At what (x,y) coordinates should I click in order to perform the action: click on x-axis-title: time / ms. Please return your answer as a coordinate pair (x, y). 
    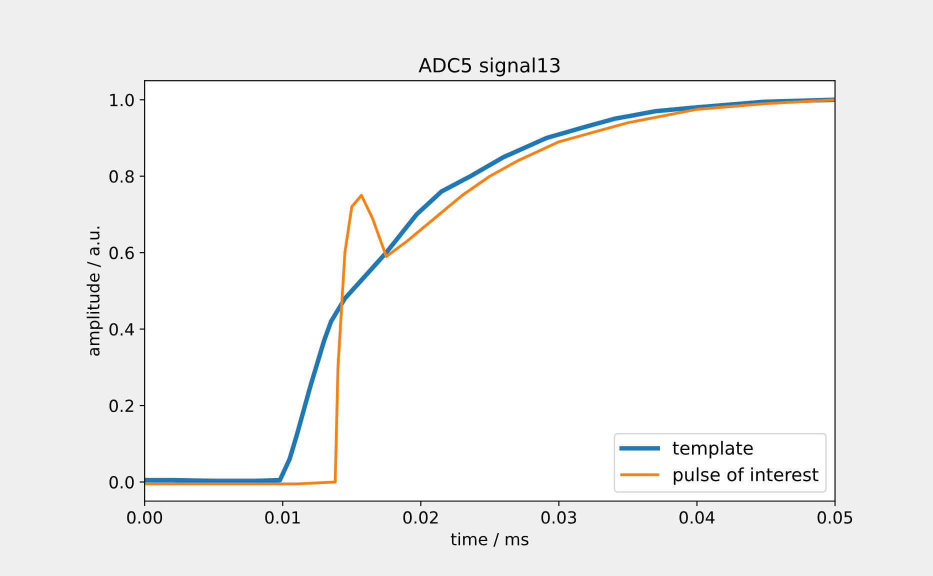
    Looking at the image, I should click on (489, 539).